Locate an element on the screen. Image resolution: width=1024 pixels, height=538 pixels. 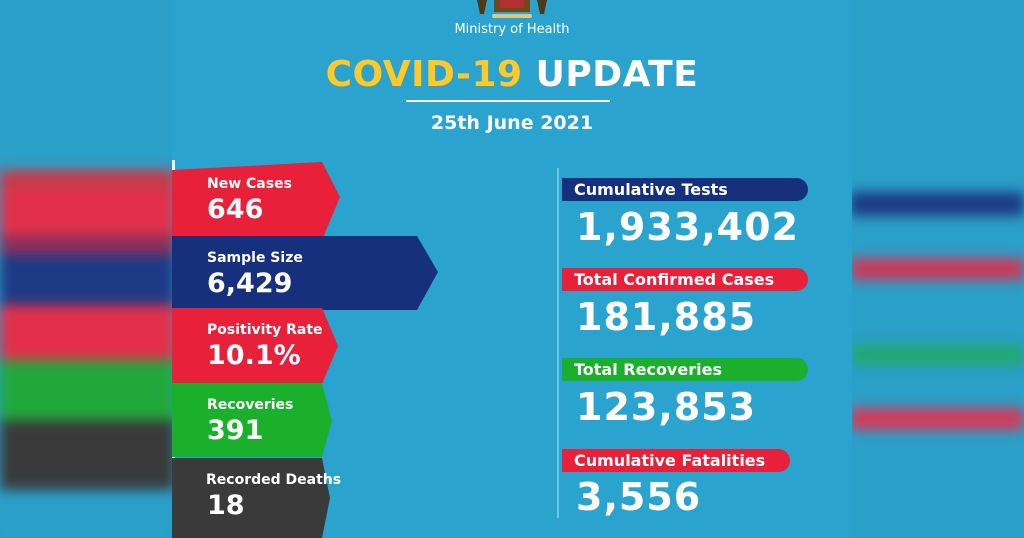
tile-label: Positivity Rate is located at coordinates (265, 330).